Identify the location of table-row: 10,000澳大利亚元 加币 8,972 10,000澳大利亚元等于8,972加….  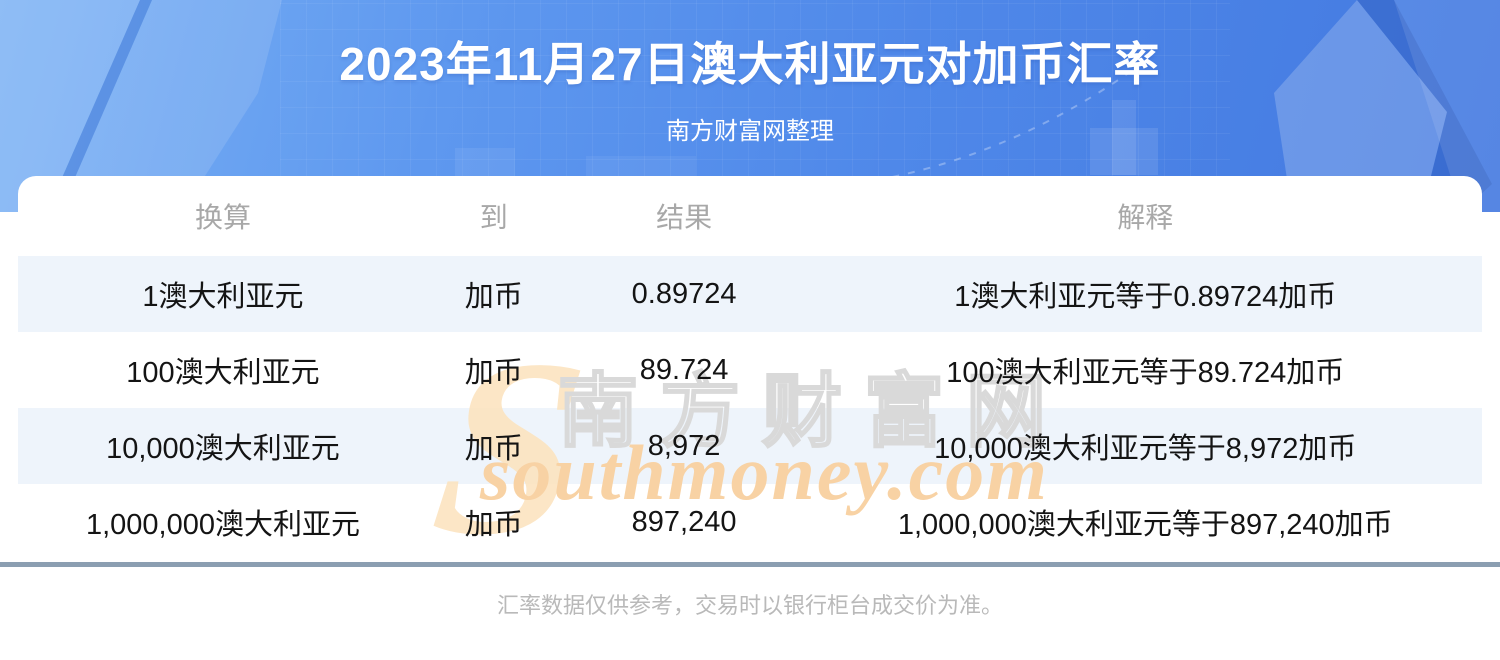
(750, 446).